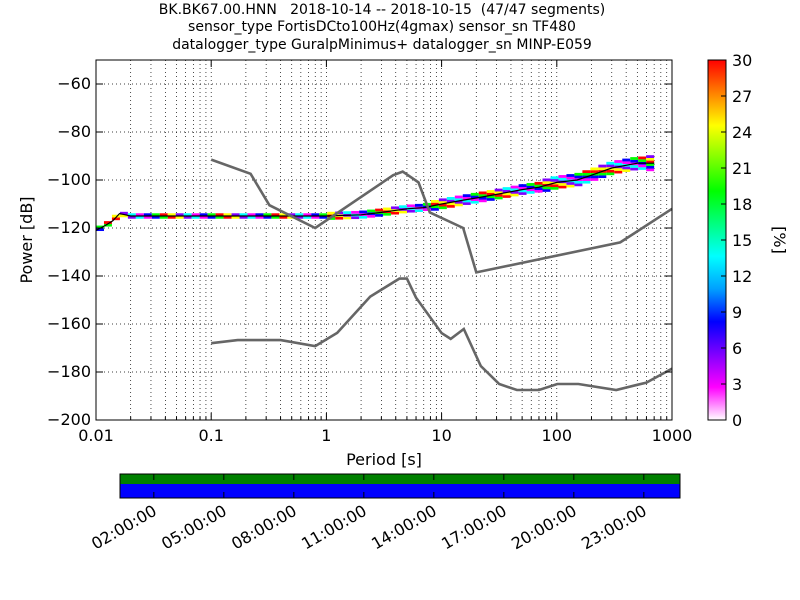  I want to click on y-tick-label: −180, so click(69, 371).